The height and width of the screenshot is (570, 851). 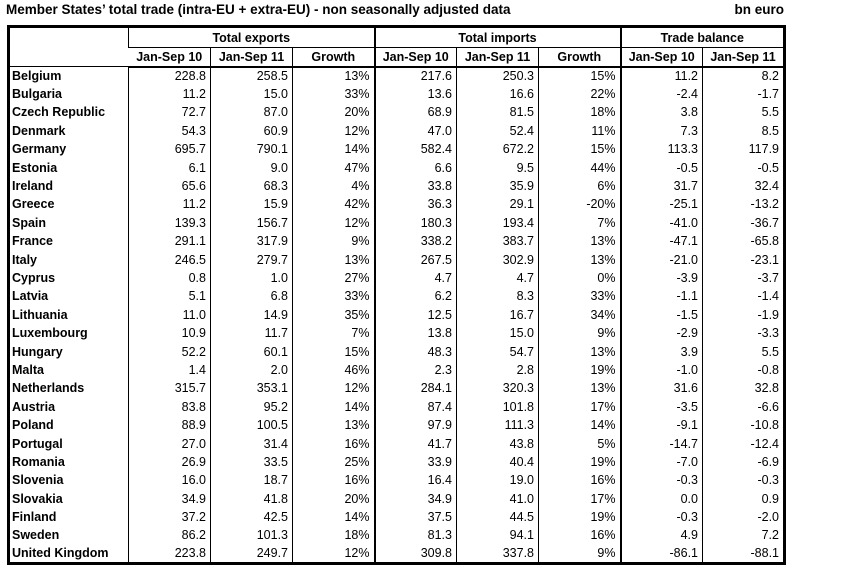 What do you see at coordinates (251, 388) in the screenshot?
I see `exports-jansep11-cell: 353.1` at bounding box center [251, 388].